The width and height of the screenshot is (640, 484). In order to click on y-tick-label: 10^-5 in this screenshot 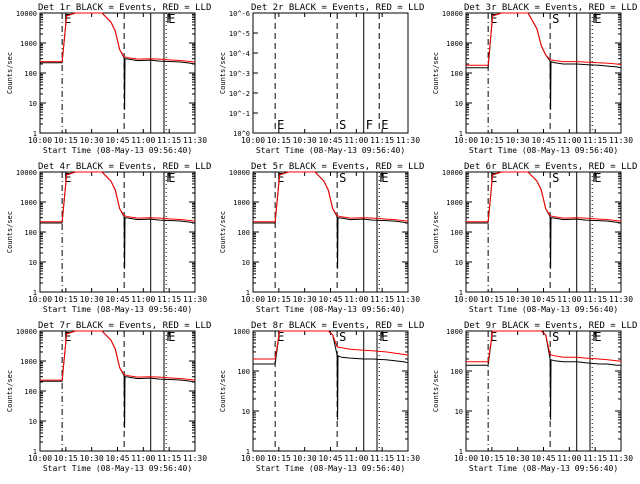, I will do `click(239, 34)`.